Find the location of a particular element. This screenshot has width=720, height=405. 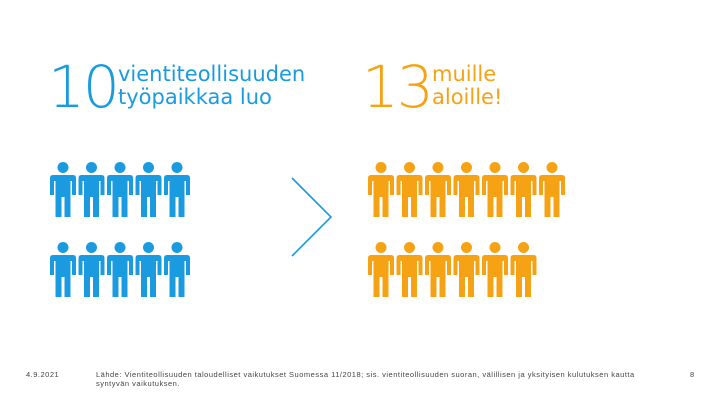

right-heading: muille aloille! is located at coordinates (467, 86).